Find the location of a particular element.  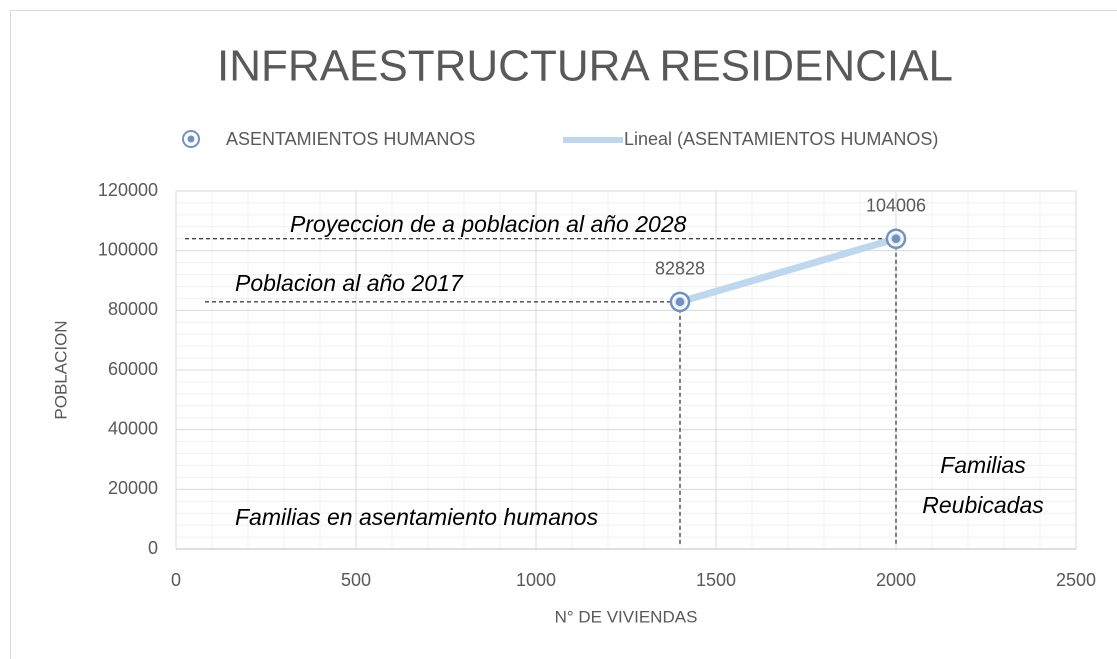

legend-marker-inner is located at coordinates (191, 139).